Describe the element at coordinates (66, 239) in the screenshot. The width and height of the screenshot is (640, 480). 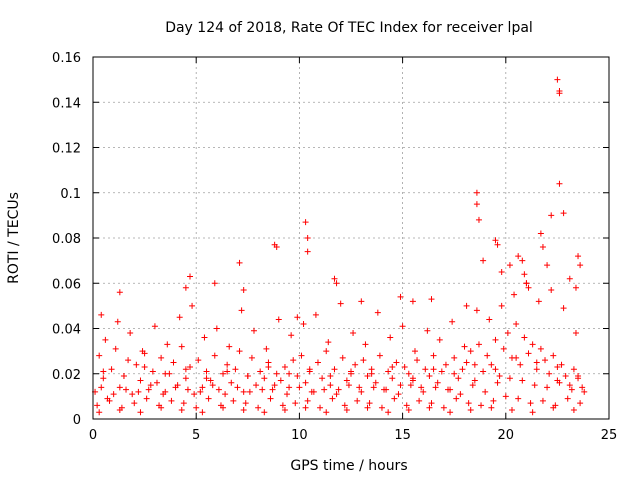
I see `y-tick-label: 0.08` at that location.